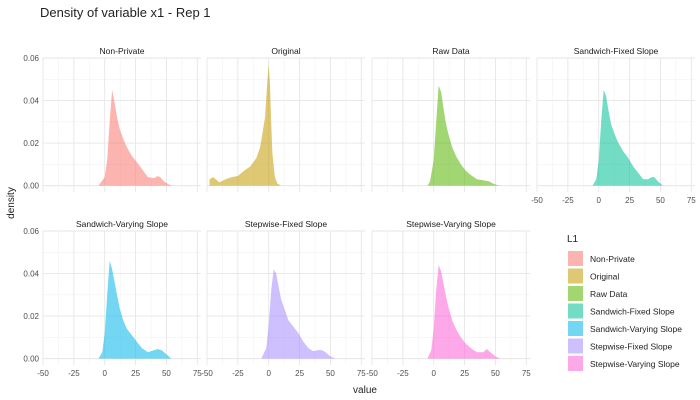 This screenshot has height=400, width=700. What do you see at coordinates (122, 51) in the screenshot?
I see `strip-label: Non-Private` at bounding box center [122, 51].